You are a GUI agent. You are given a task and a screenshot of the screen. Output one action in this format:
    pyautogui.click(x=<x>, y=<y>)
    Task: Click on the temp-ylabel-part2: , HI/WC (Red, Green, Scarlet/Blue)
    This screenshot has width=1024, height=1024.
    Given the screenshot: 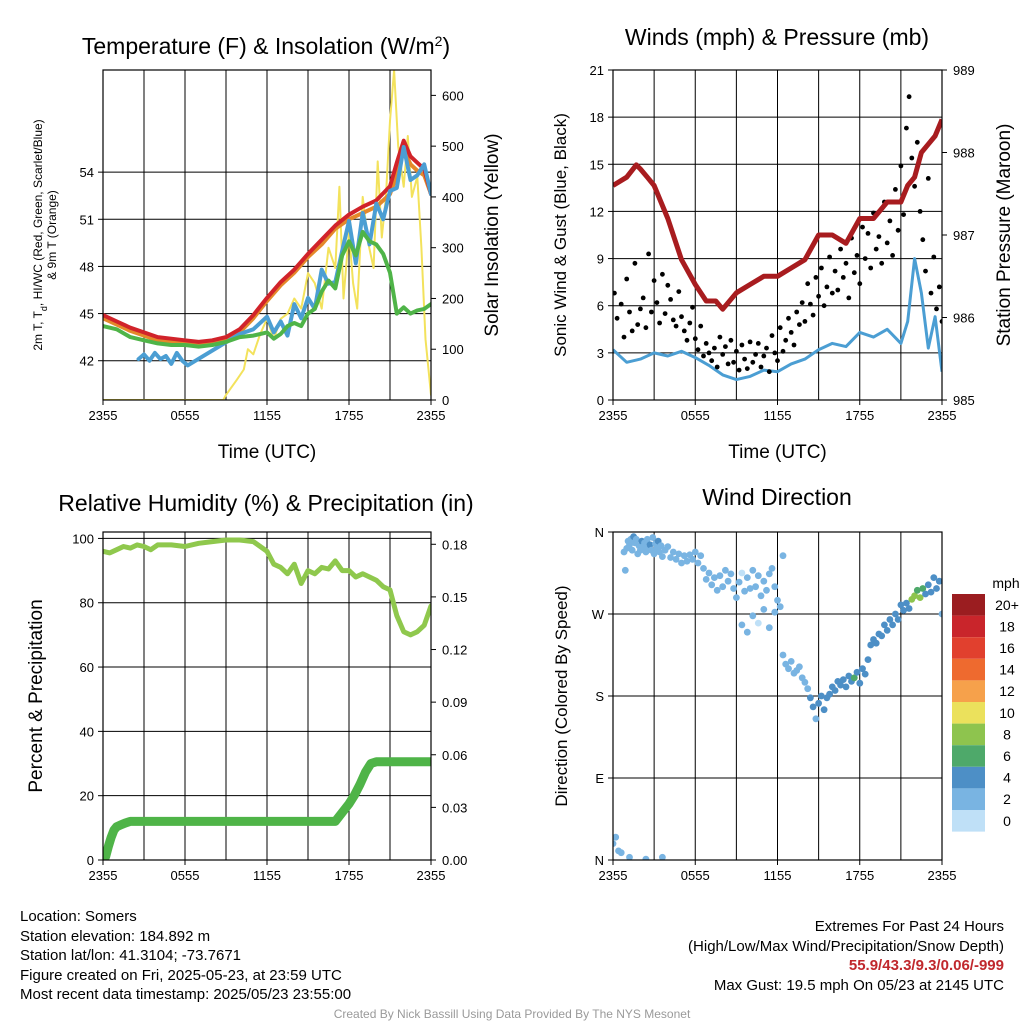 What is the action you would take?
    pyautogui.click(x=38, y=212)
    